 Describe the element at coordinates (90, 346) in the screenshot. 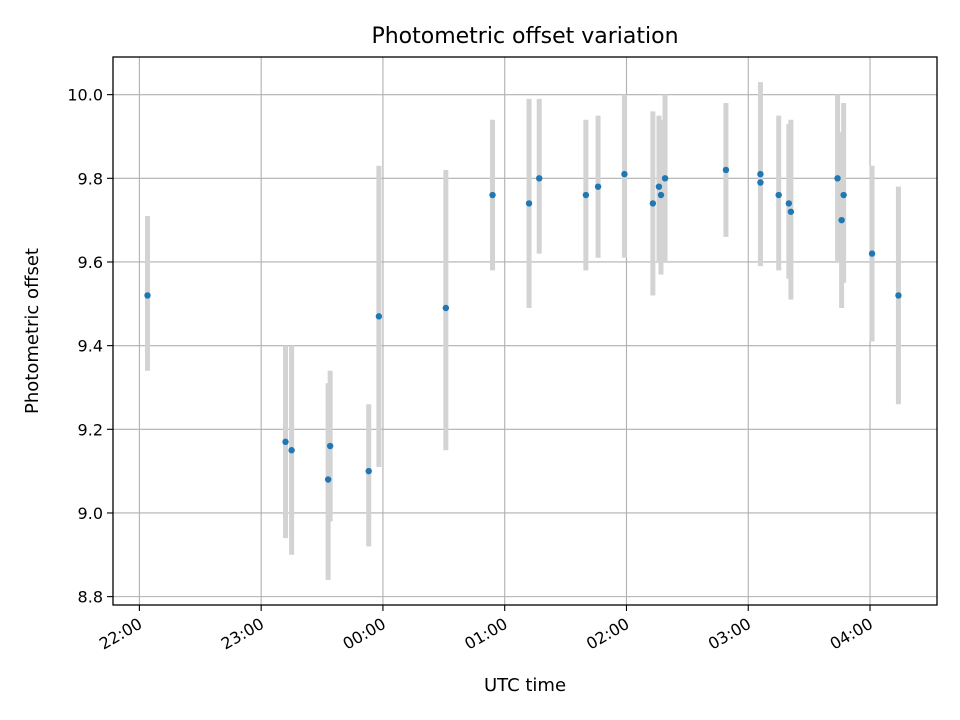

I see `y-tick-label: 9.4` at that location.